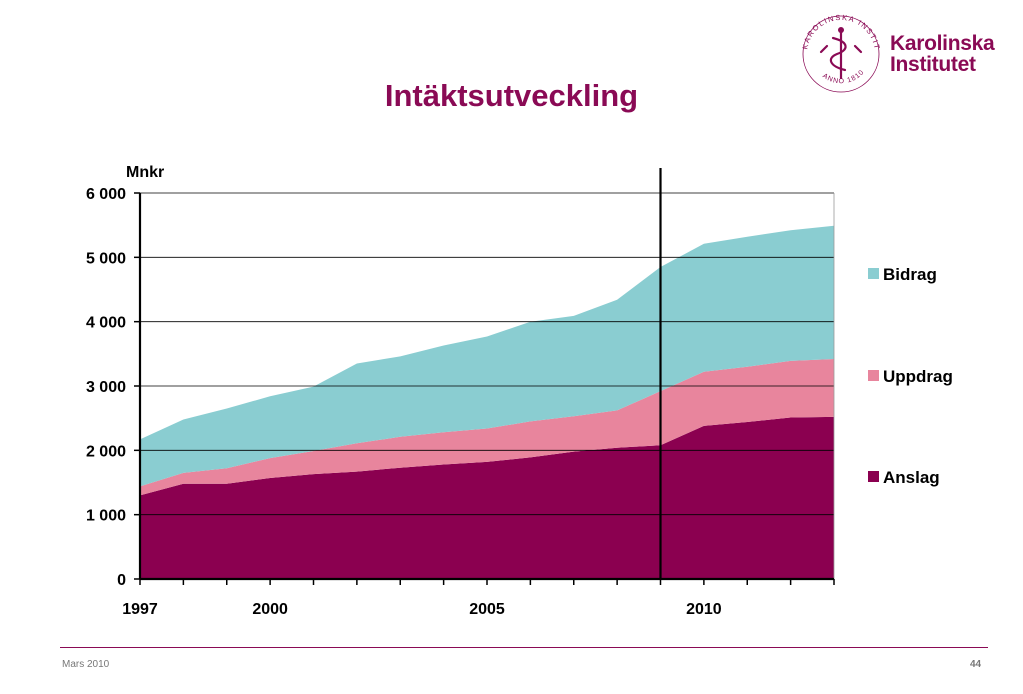 Image resolution: width=1023 pixels, height=694 pixels. Describe the element at coordinates (873, 375) in the screenshot. I see `legend-swatch-uppdrag` at that location.